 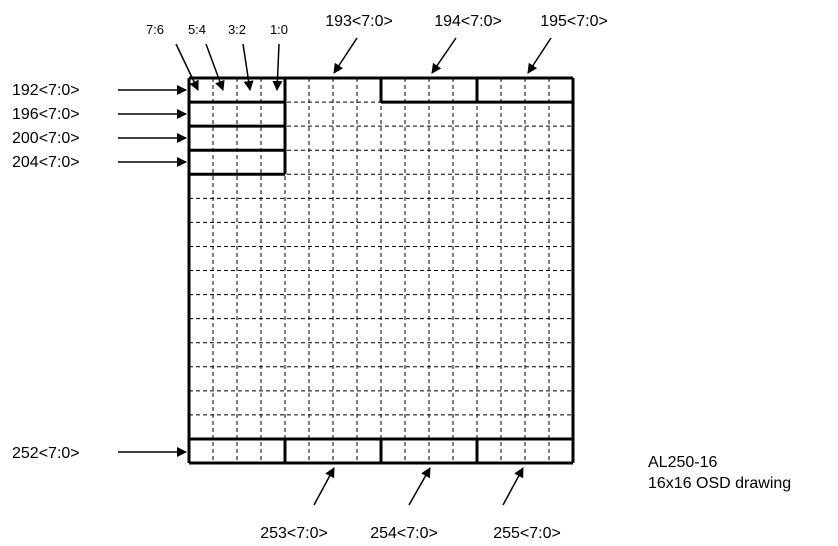 I want to click on left-label-196: 196<7:0>, so click(x=46, y=114).